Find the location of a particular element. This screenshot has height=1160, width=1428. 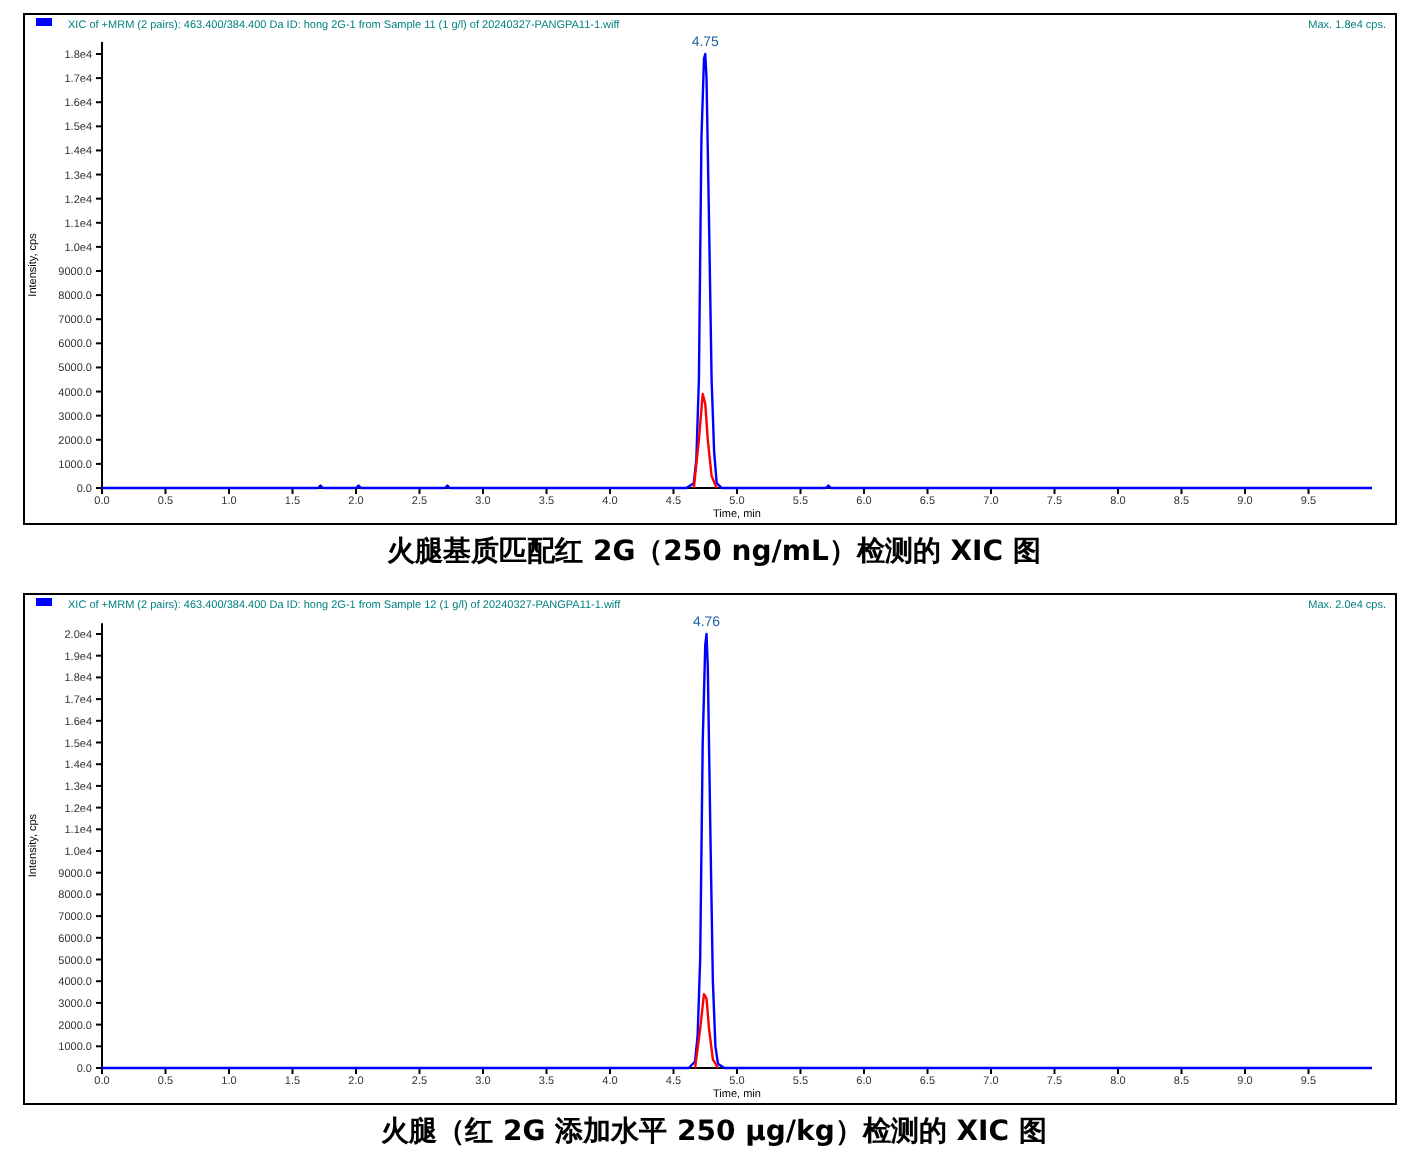

text: 火腿（红 2G 添加水平 250 μg/kg）检测的 XIC 图 is located at coordinates (714, 1132).